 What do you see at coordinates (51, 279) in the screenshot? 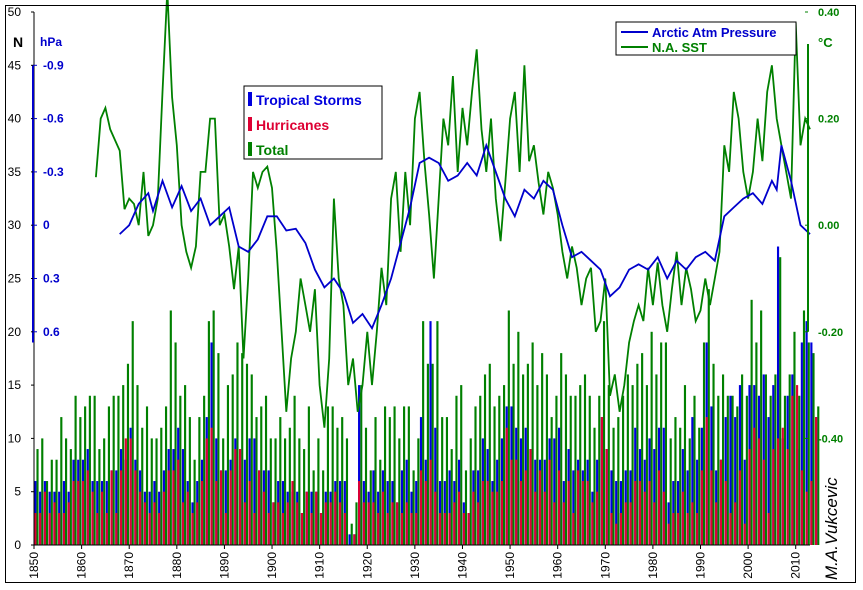
I see `pressure-tick-label: 0.3` at bounding box center [51, 279].